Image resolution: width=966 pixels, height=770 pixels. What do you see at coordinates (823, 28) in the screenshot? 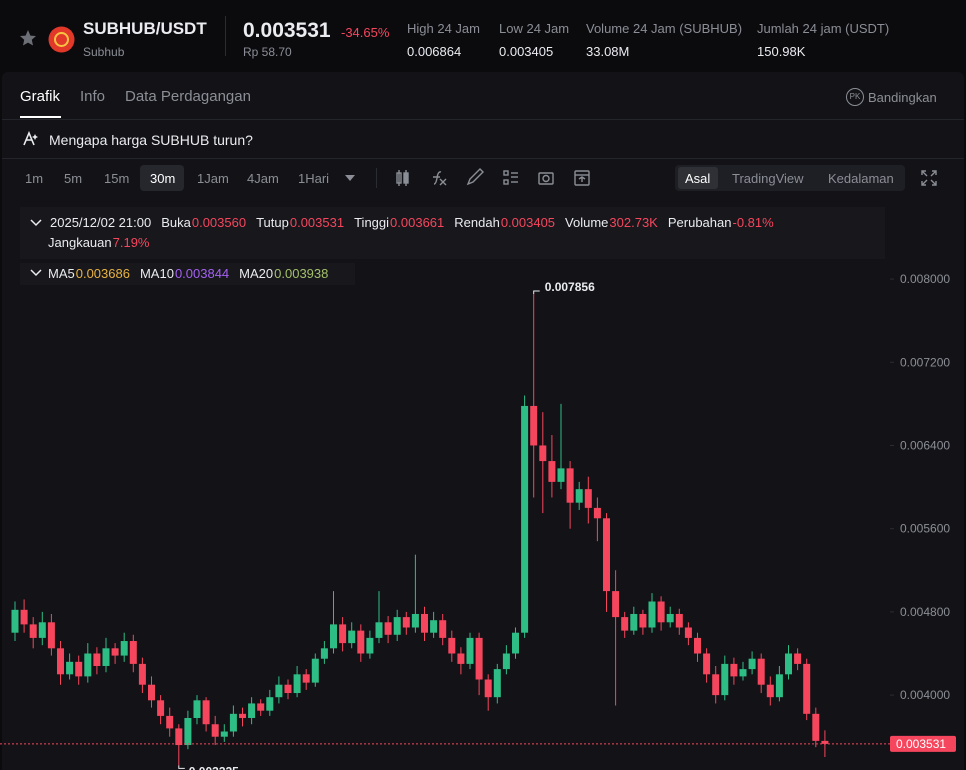
I see `stat-label: Jumlah 24 jam (USDT)` at bounding box center [823, 28].